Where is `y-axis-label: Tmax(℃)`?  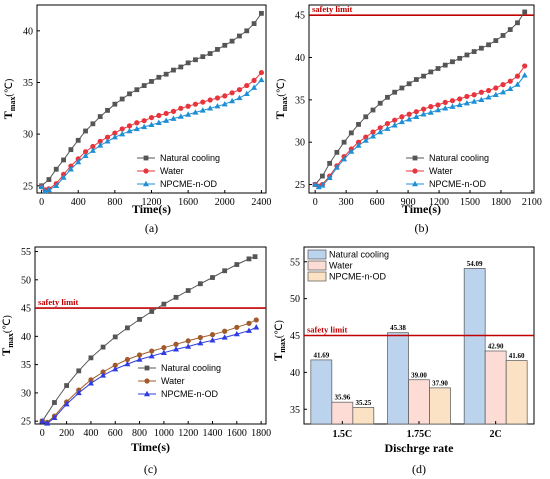 y-axis-label: Tmax(℃) is located at coordinates (9, 99).